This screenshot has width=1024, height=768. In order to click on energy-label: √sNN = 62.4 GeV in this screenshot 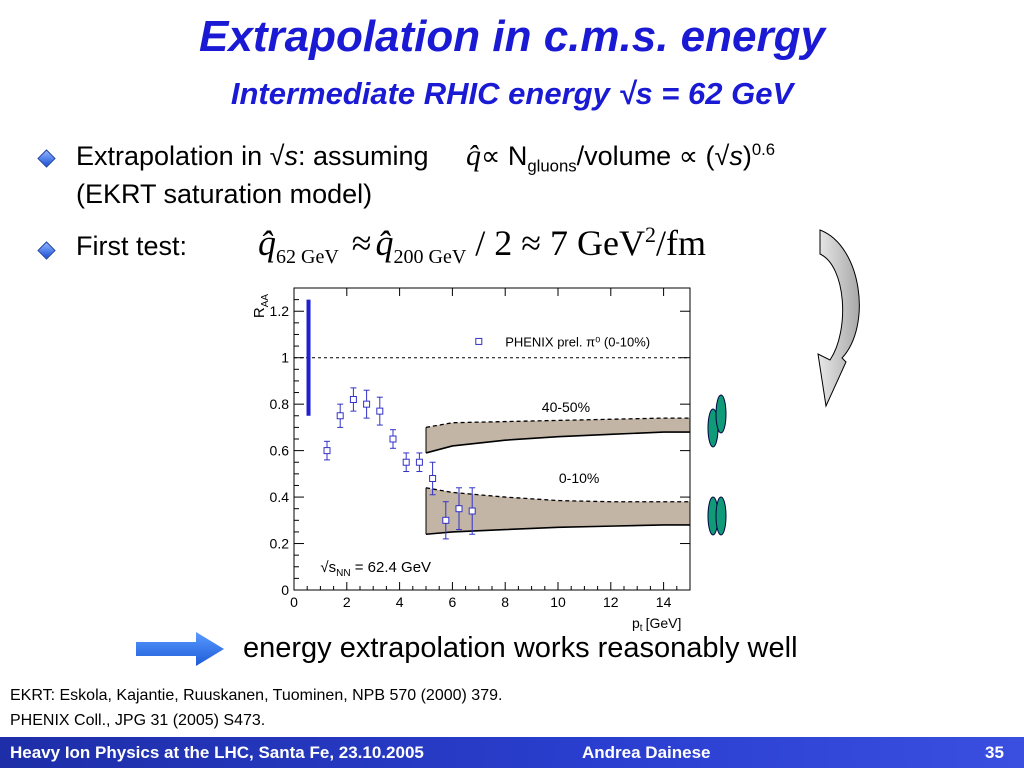, I will do `click(375, 569)`.